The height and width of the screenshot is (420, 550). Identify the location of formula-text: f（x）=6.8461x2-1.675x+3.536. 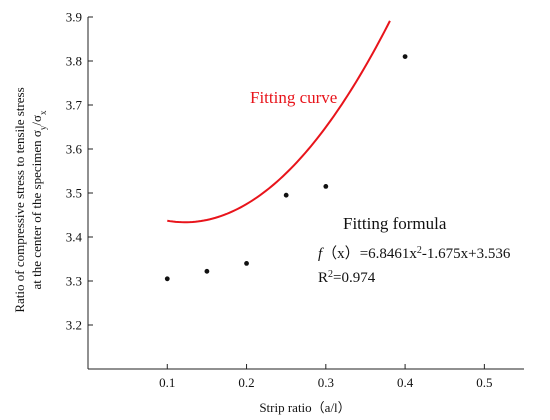
(414, 254).